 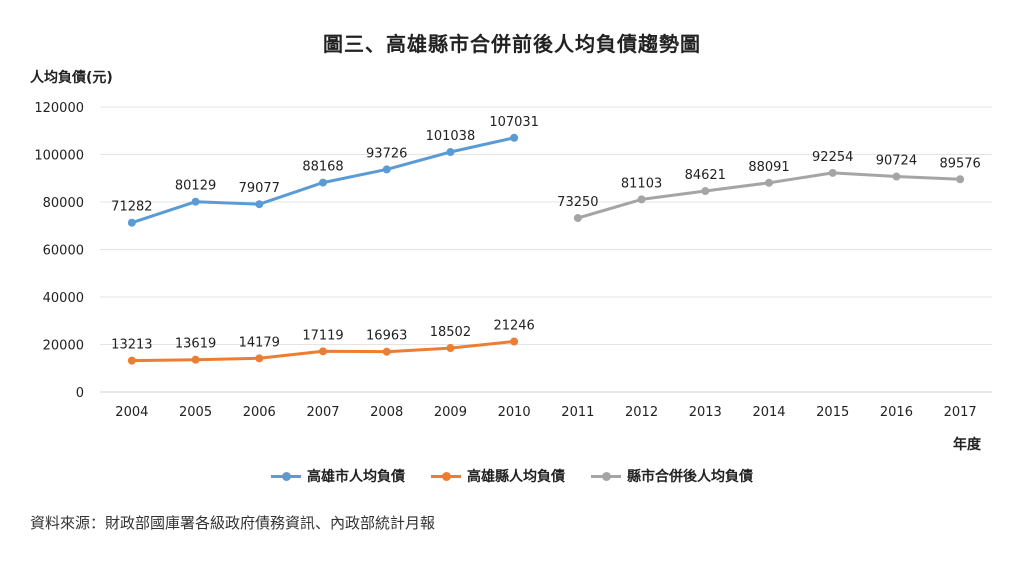 What do you see at coordinates (233, 523) in the screenshot?
I see `source-note: 資料來源：財政部國庫署各級政府債務資訊、內政部統計月報` at bounding box center [233, 523].